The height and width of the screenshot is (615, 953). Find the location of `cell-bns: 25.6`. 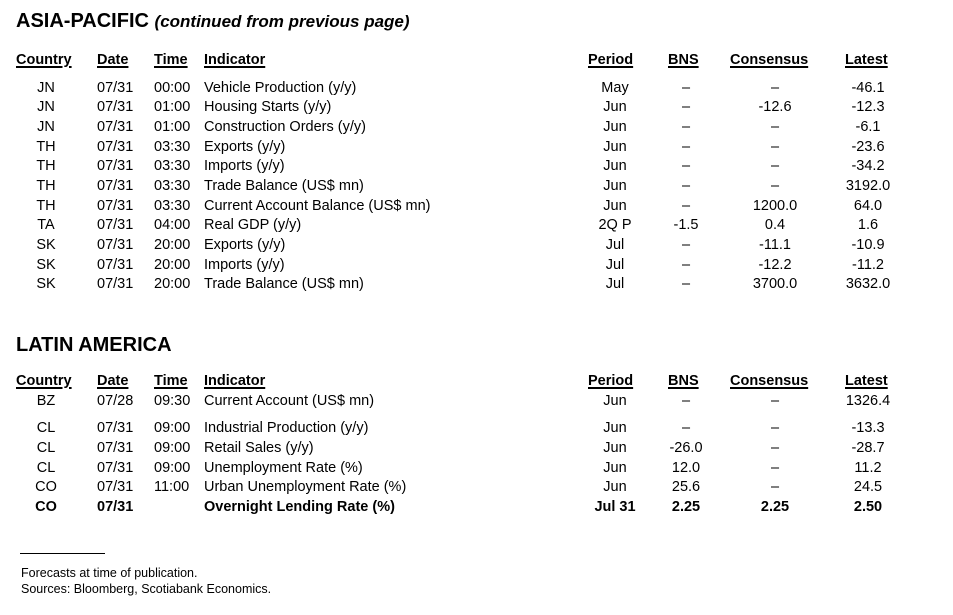

cell-bns: 25.6 is located at coordinates (686, 487).